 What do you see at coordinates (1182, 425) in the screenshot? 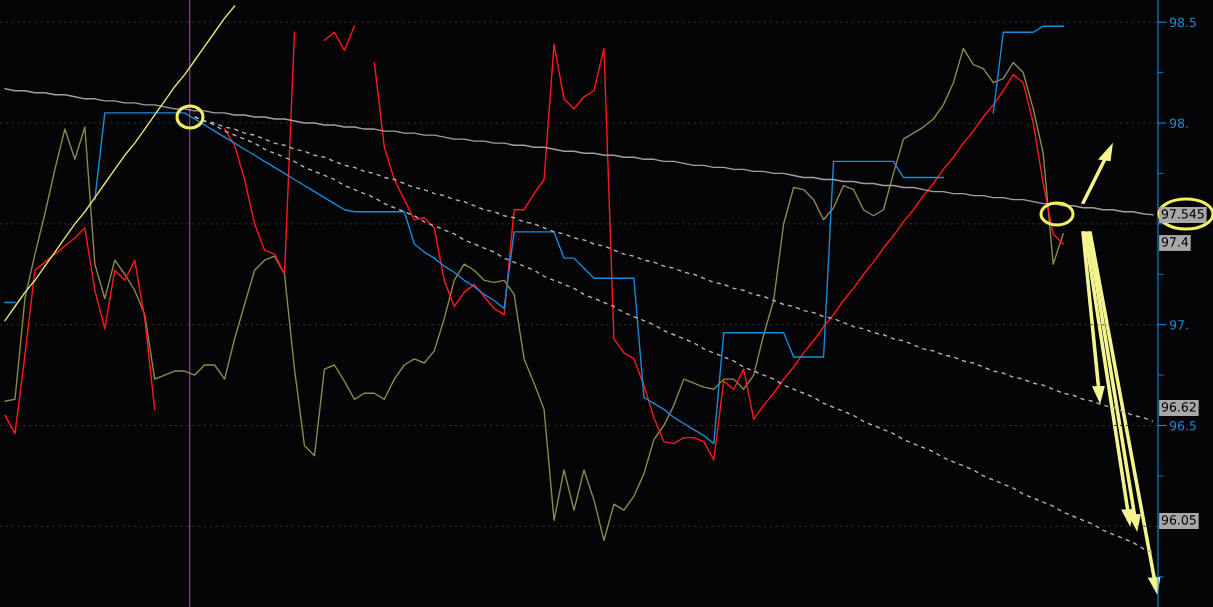
I see `y-tick-label: 96.5` at bounding box center [1182, 425].